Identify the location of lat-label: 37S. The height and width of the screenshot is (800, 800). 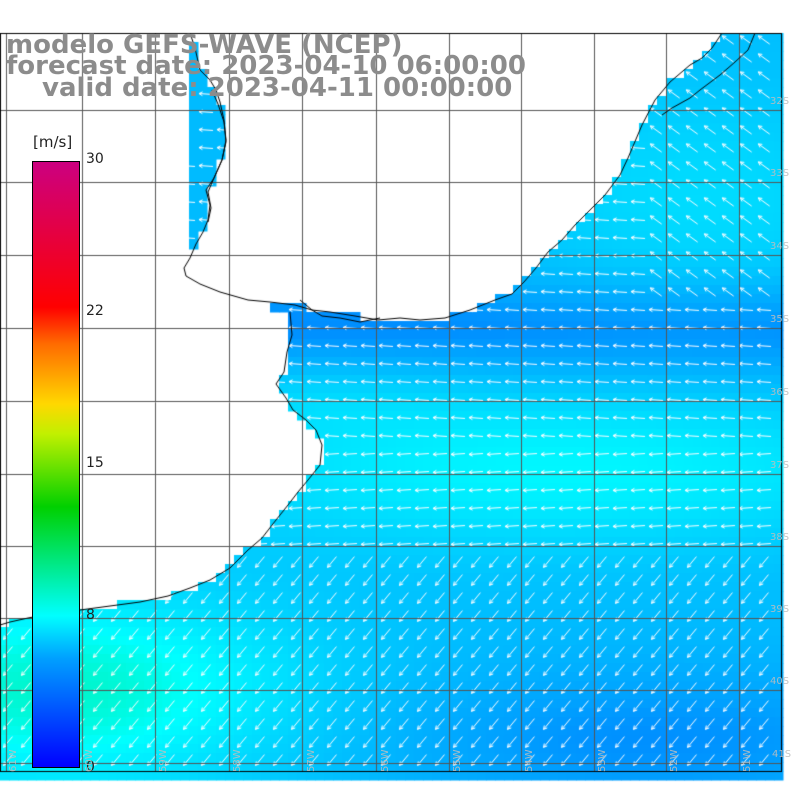
(780, 465).